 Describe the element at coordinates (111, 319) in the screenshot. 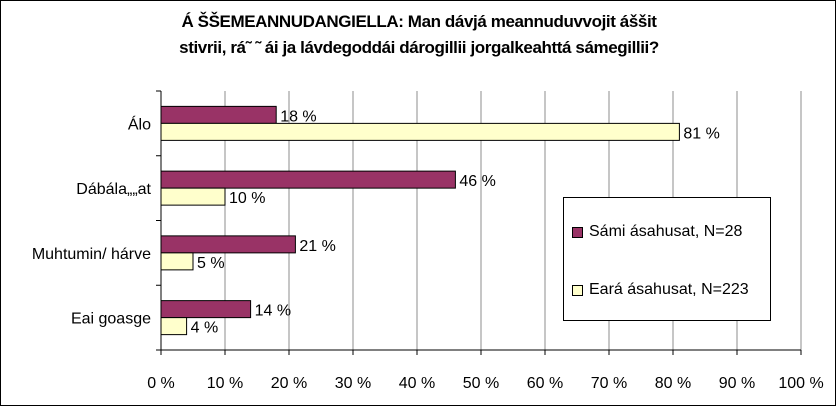

I see `category-label: Eai goasge` at that location.